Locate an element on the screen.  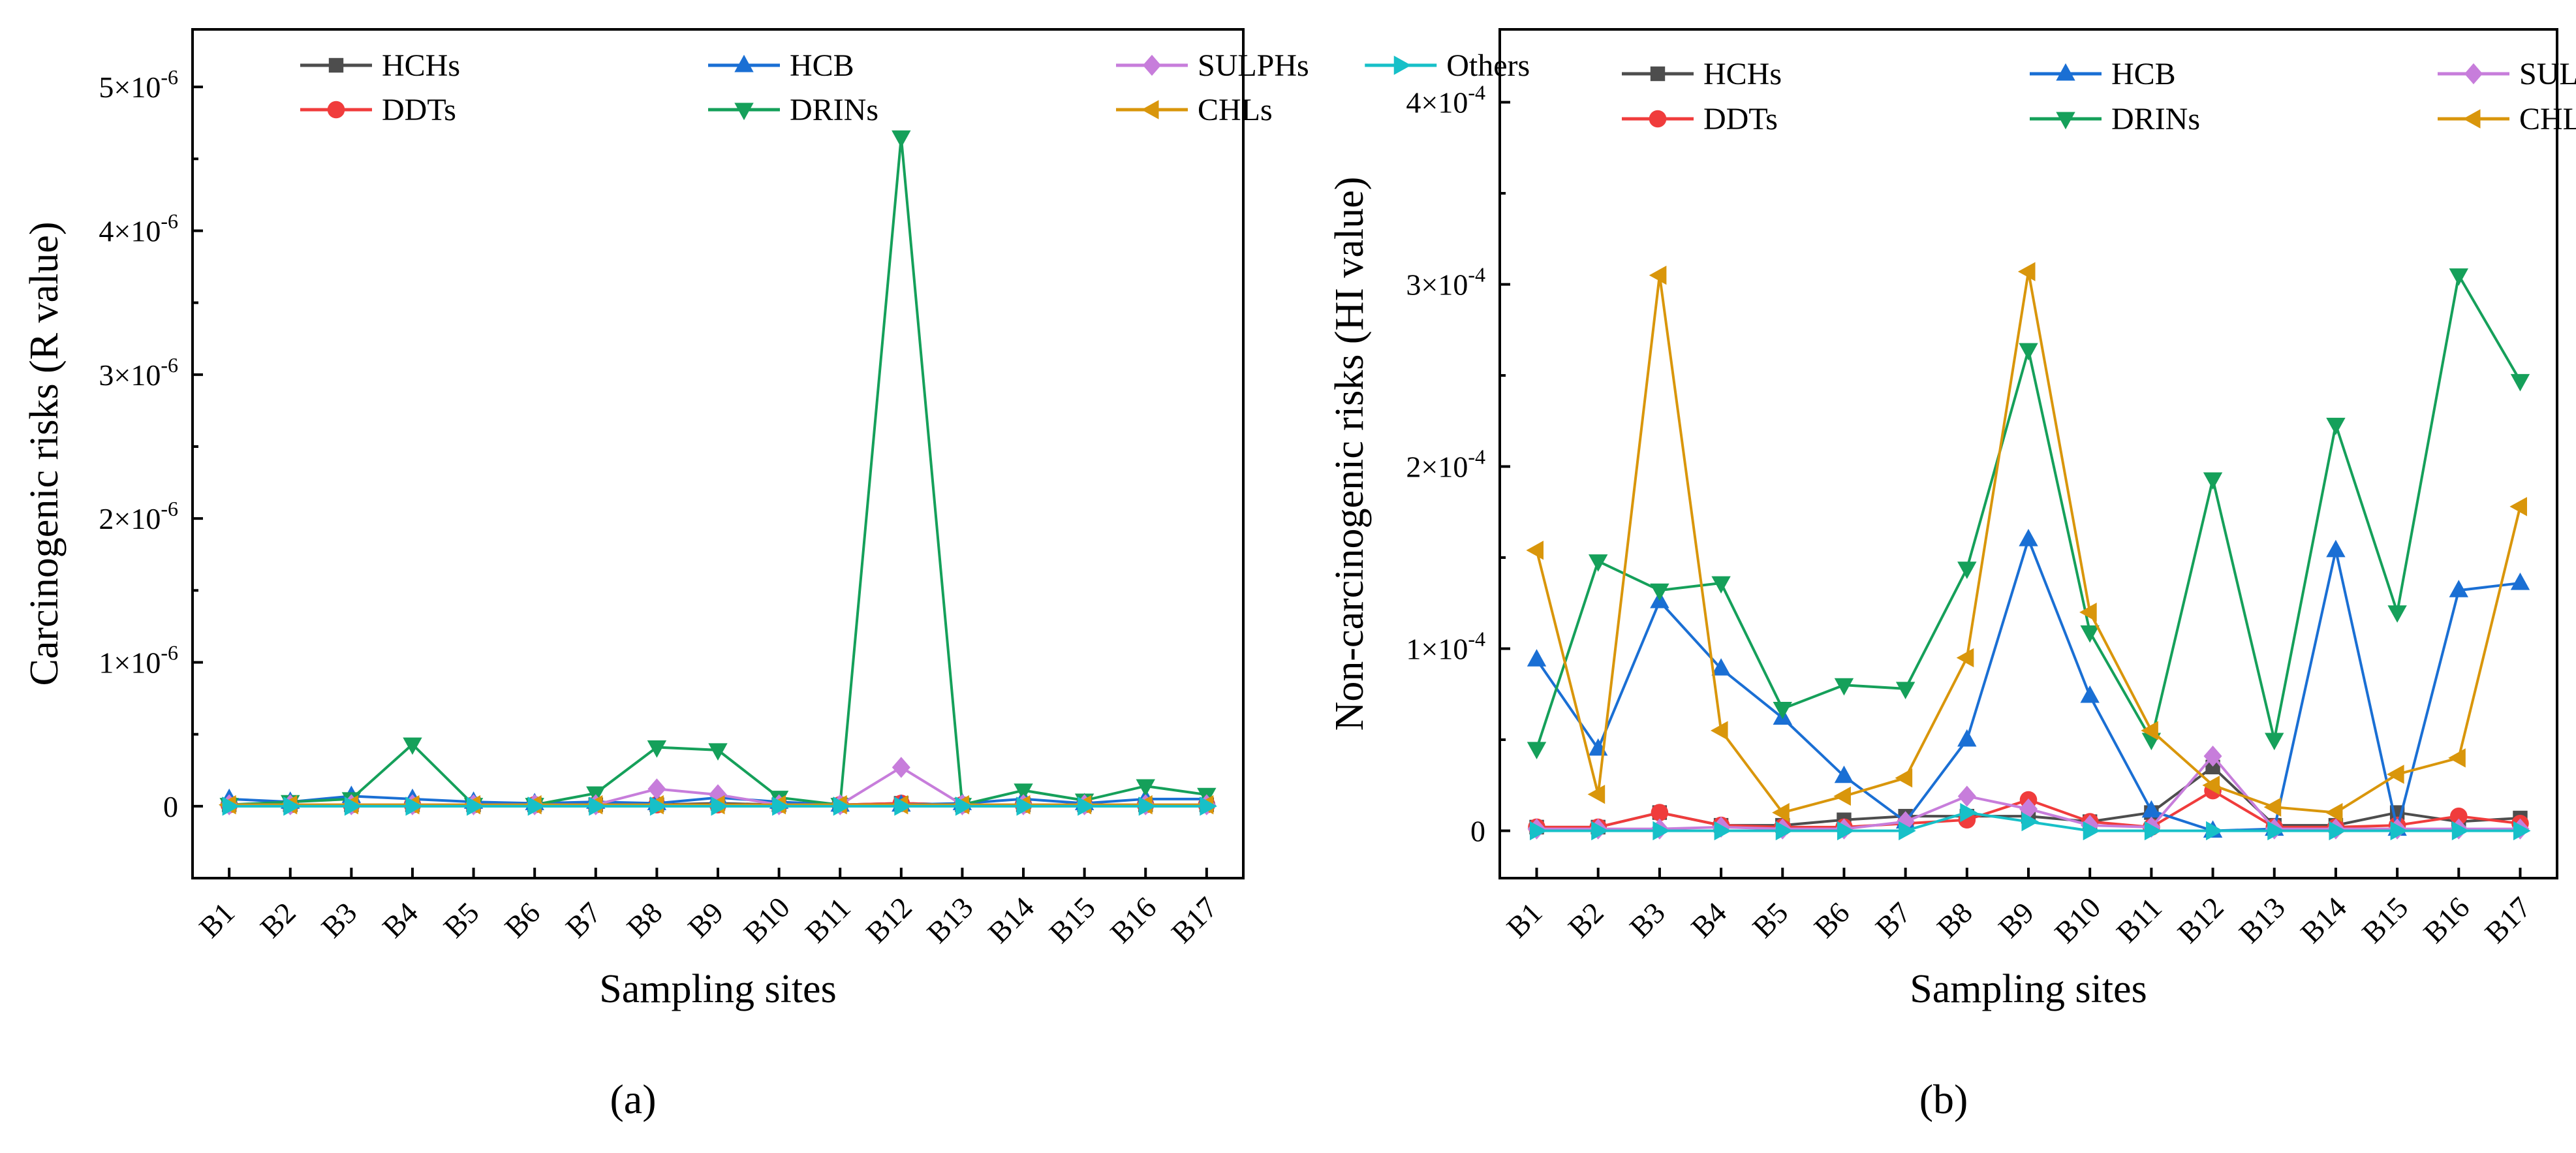
legend-item-others: Others is located at coordinates (1447, 65).